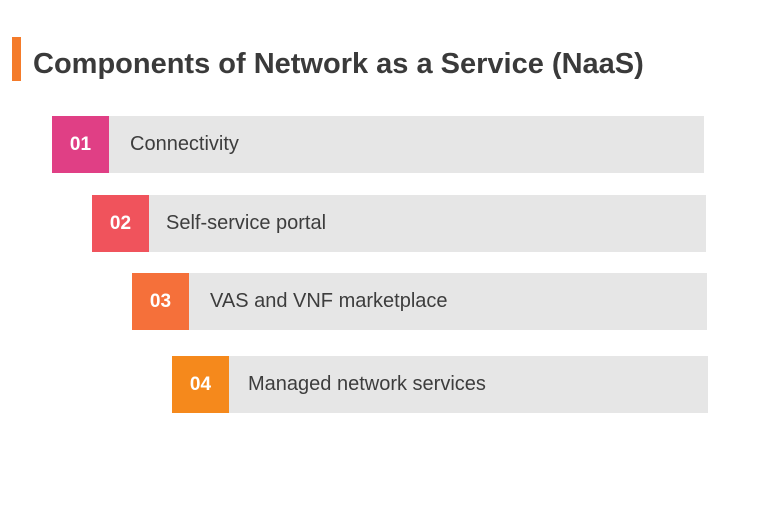 The height and width of the screenshot is (512, 768). What do you see at coordinates (200, 384) in the screenshot?
I see `component-number-badge: 04` at bounding box center [200, 384].